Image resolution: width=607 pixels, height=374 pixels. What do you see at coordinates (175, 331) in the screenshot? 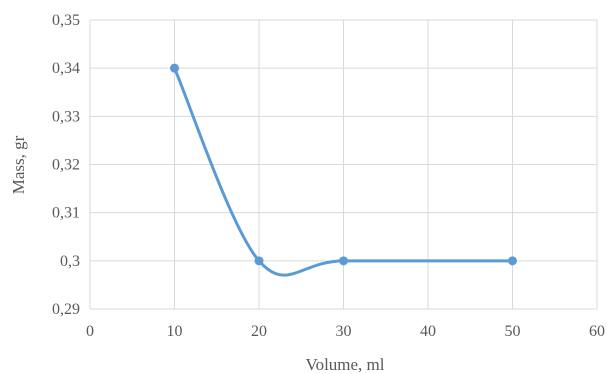
I see `x-tick-label: 10` at bounding box center [175, 331].